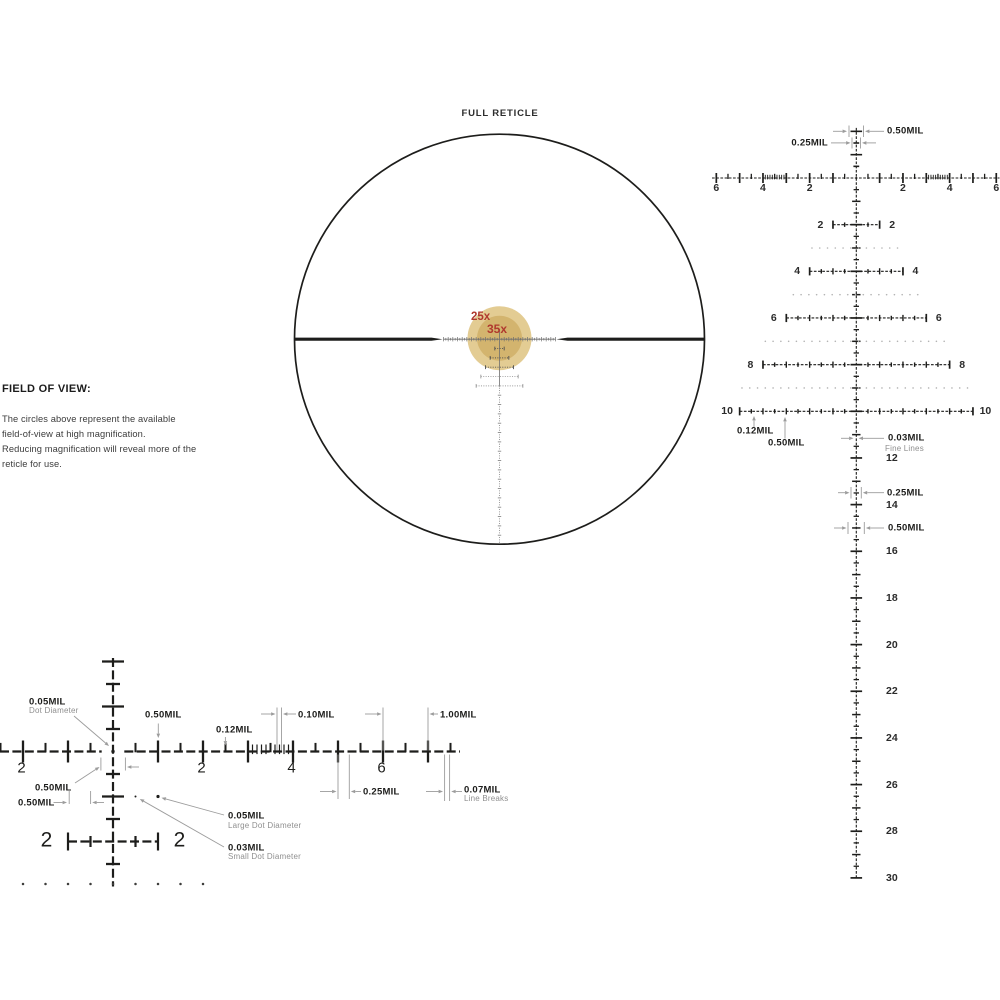  I want to click on mil-number: 12, so click(892, 457).